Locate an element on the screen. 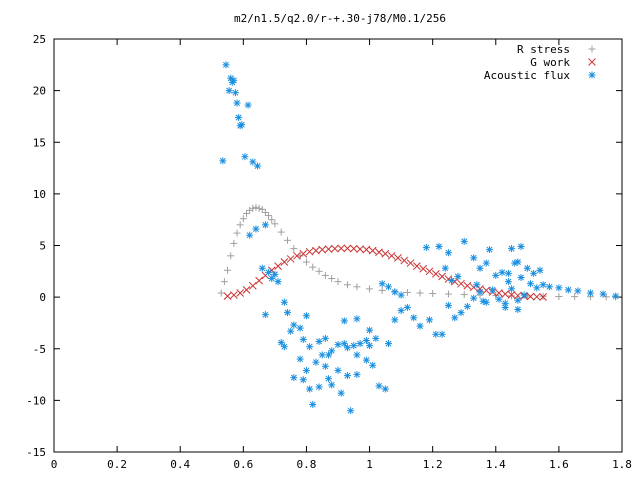  x-tick-label: 0.8 is located at coordinates (307, 464).